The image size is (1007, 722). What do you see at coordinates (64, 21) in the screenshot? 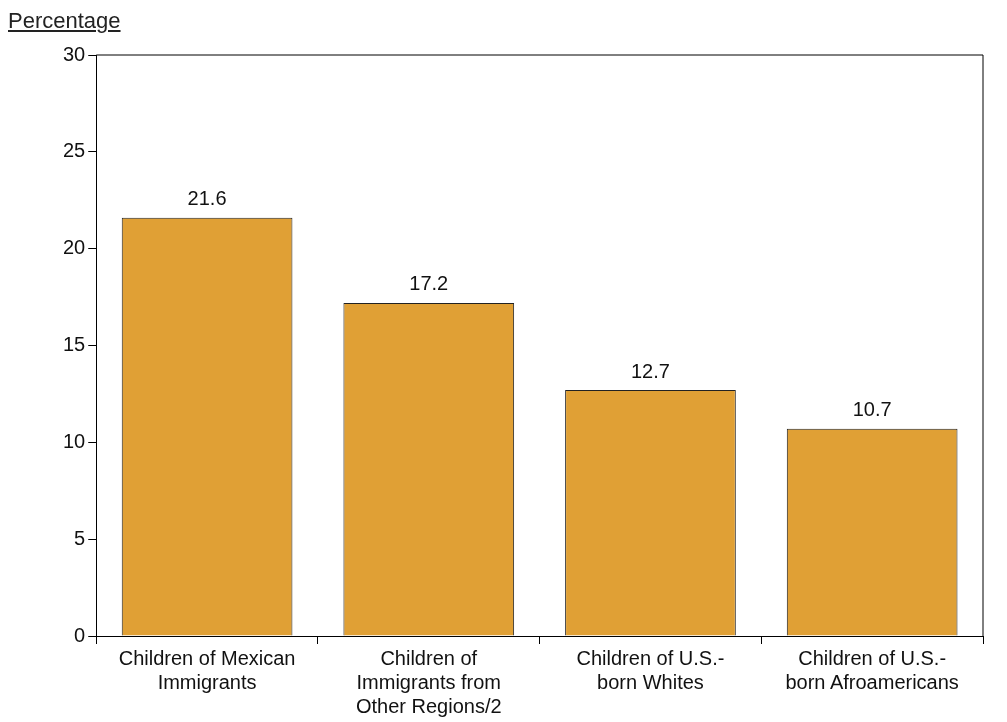
I see `y-axis-title: Percentage` at bounding box center [64, 21].